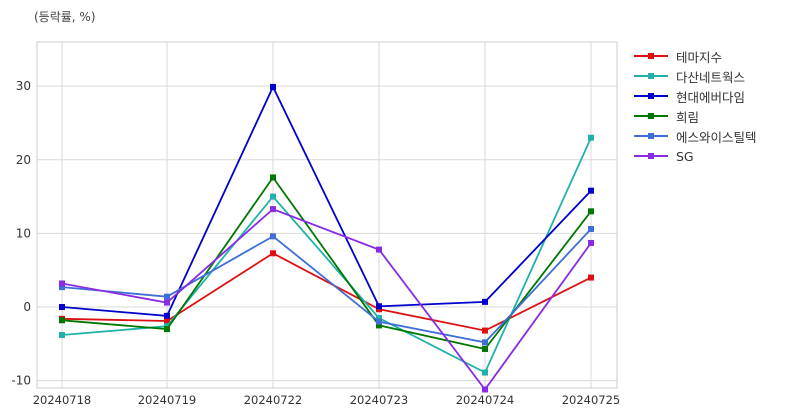  Describe the element at coordinates (695, 156) in the screenshot. I see `legend-item: SG` at that location.